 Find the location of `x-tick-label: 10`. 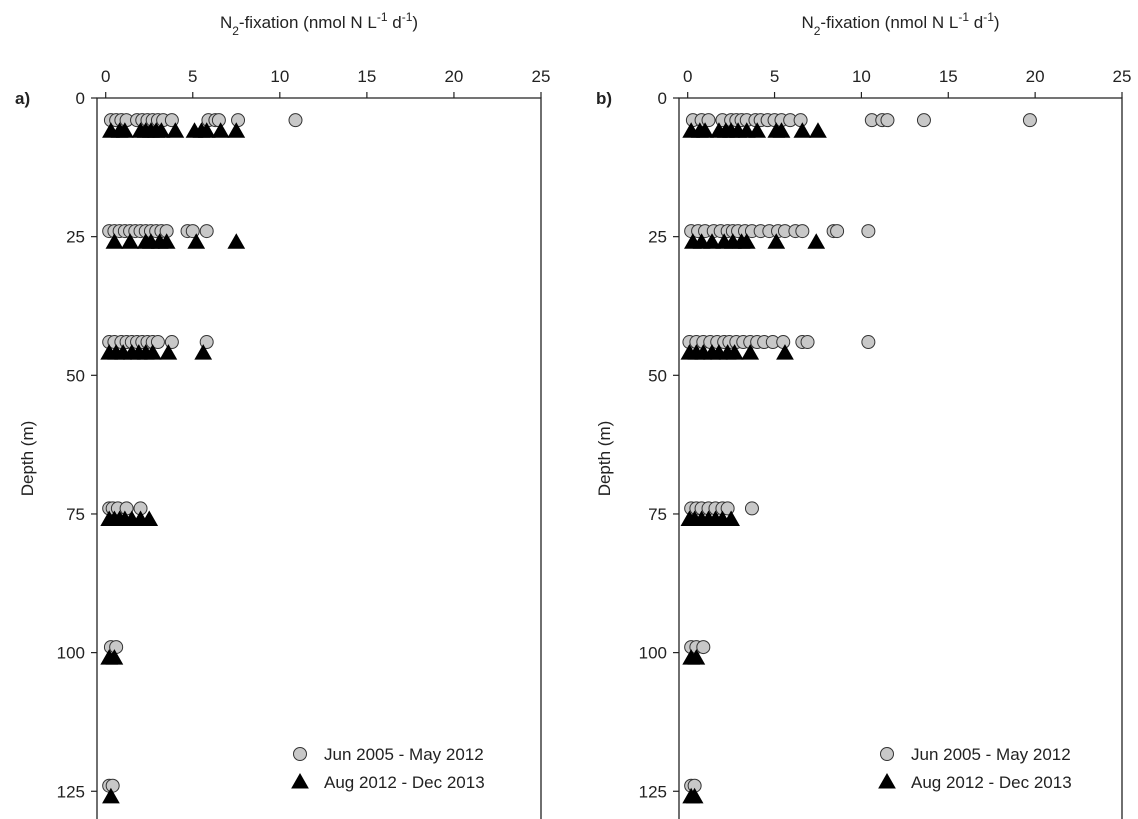

x-tick-label: 10 is located at coordinates (861, 76).